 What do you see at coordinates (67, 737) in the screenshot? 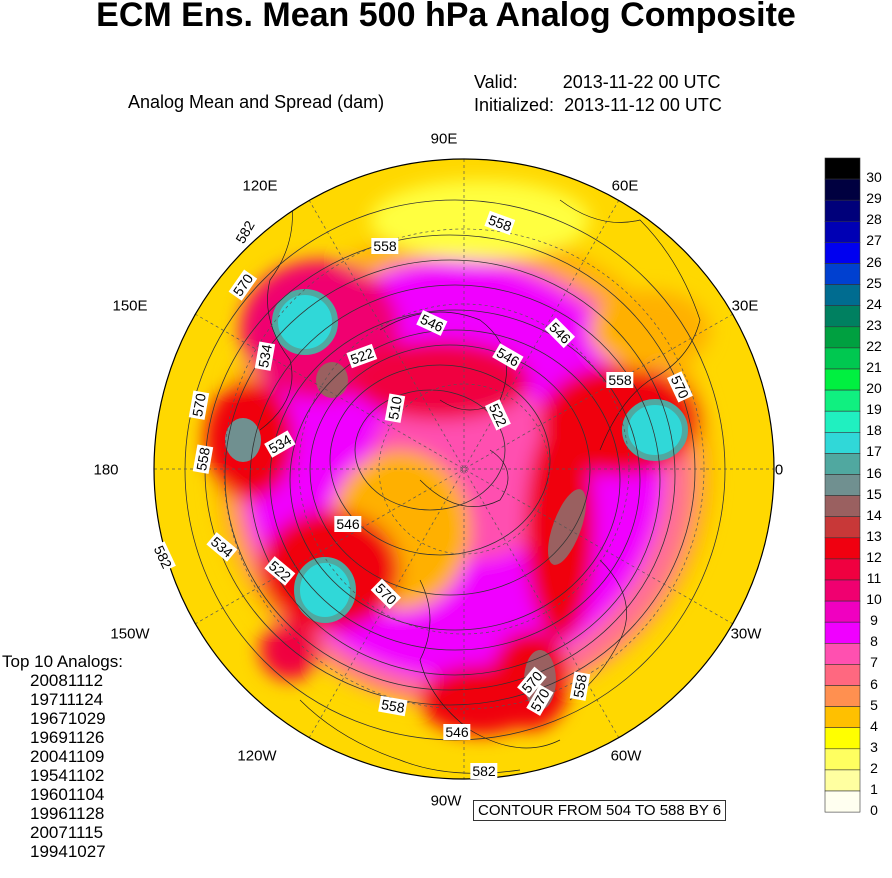
I see `analog-date: 19691126` at bounding box center [67, 737].